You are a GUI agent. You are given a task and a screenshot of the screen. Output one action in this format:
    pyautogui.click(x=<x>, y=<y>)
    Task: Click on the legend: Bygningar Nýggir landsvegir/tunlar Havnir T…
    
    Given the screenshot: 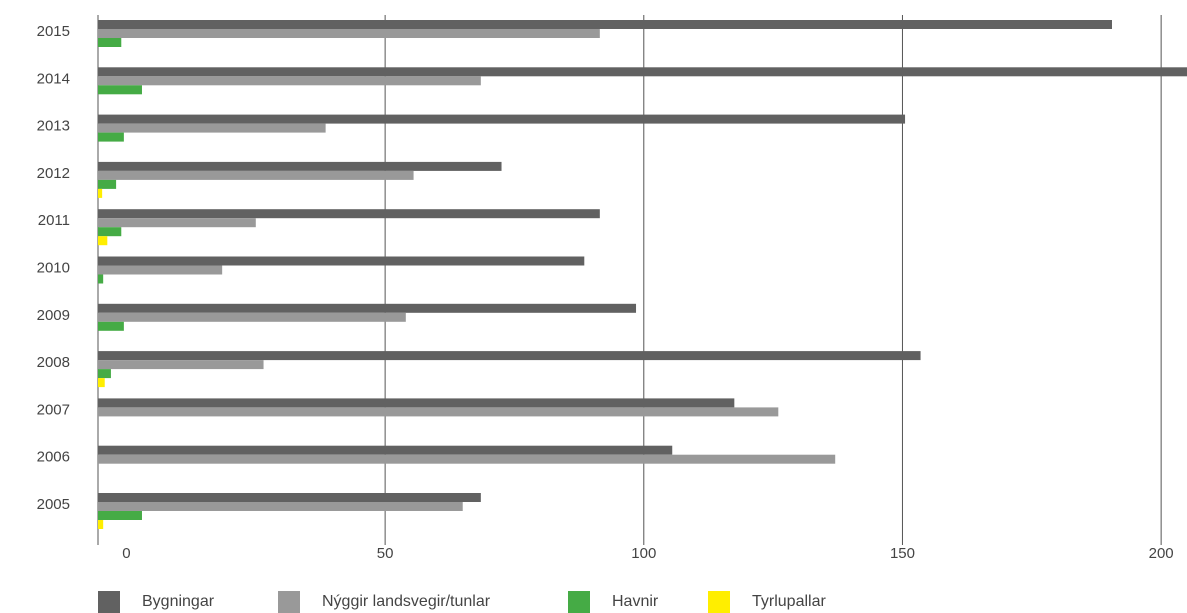 What is the action you would take?
    pyautogui.click(x=593, y=601)
    